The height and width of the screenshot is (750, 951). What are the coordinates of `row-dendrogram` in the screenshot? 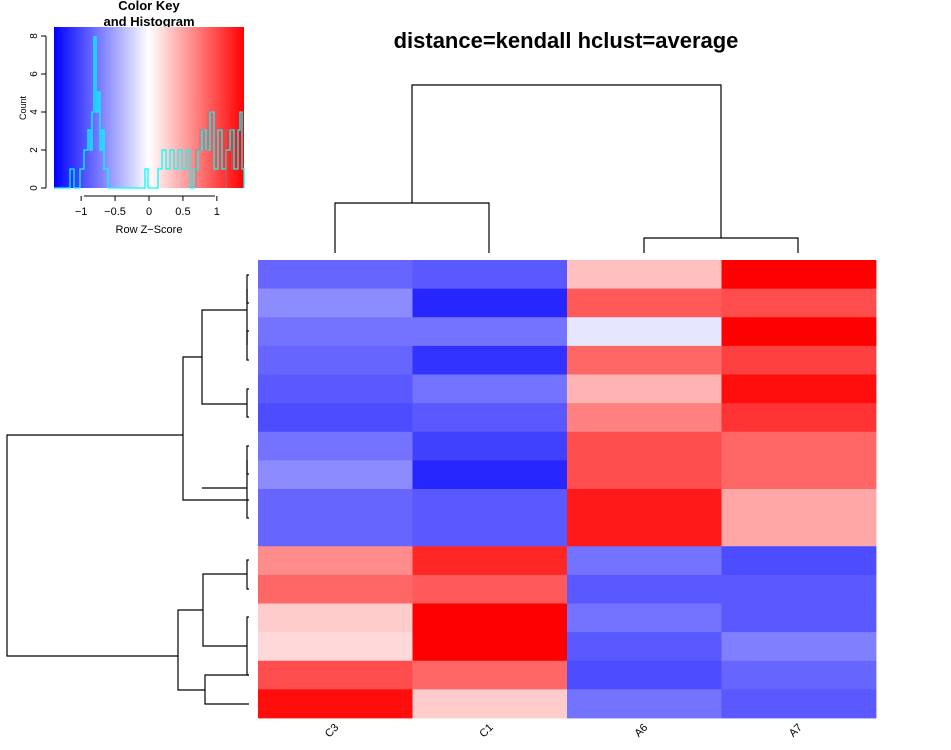 It's located at (127, 489).